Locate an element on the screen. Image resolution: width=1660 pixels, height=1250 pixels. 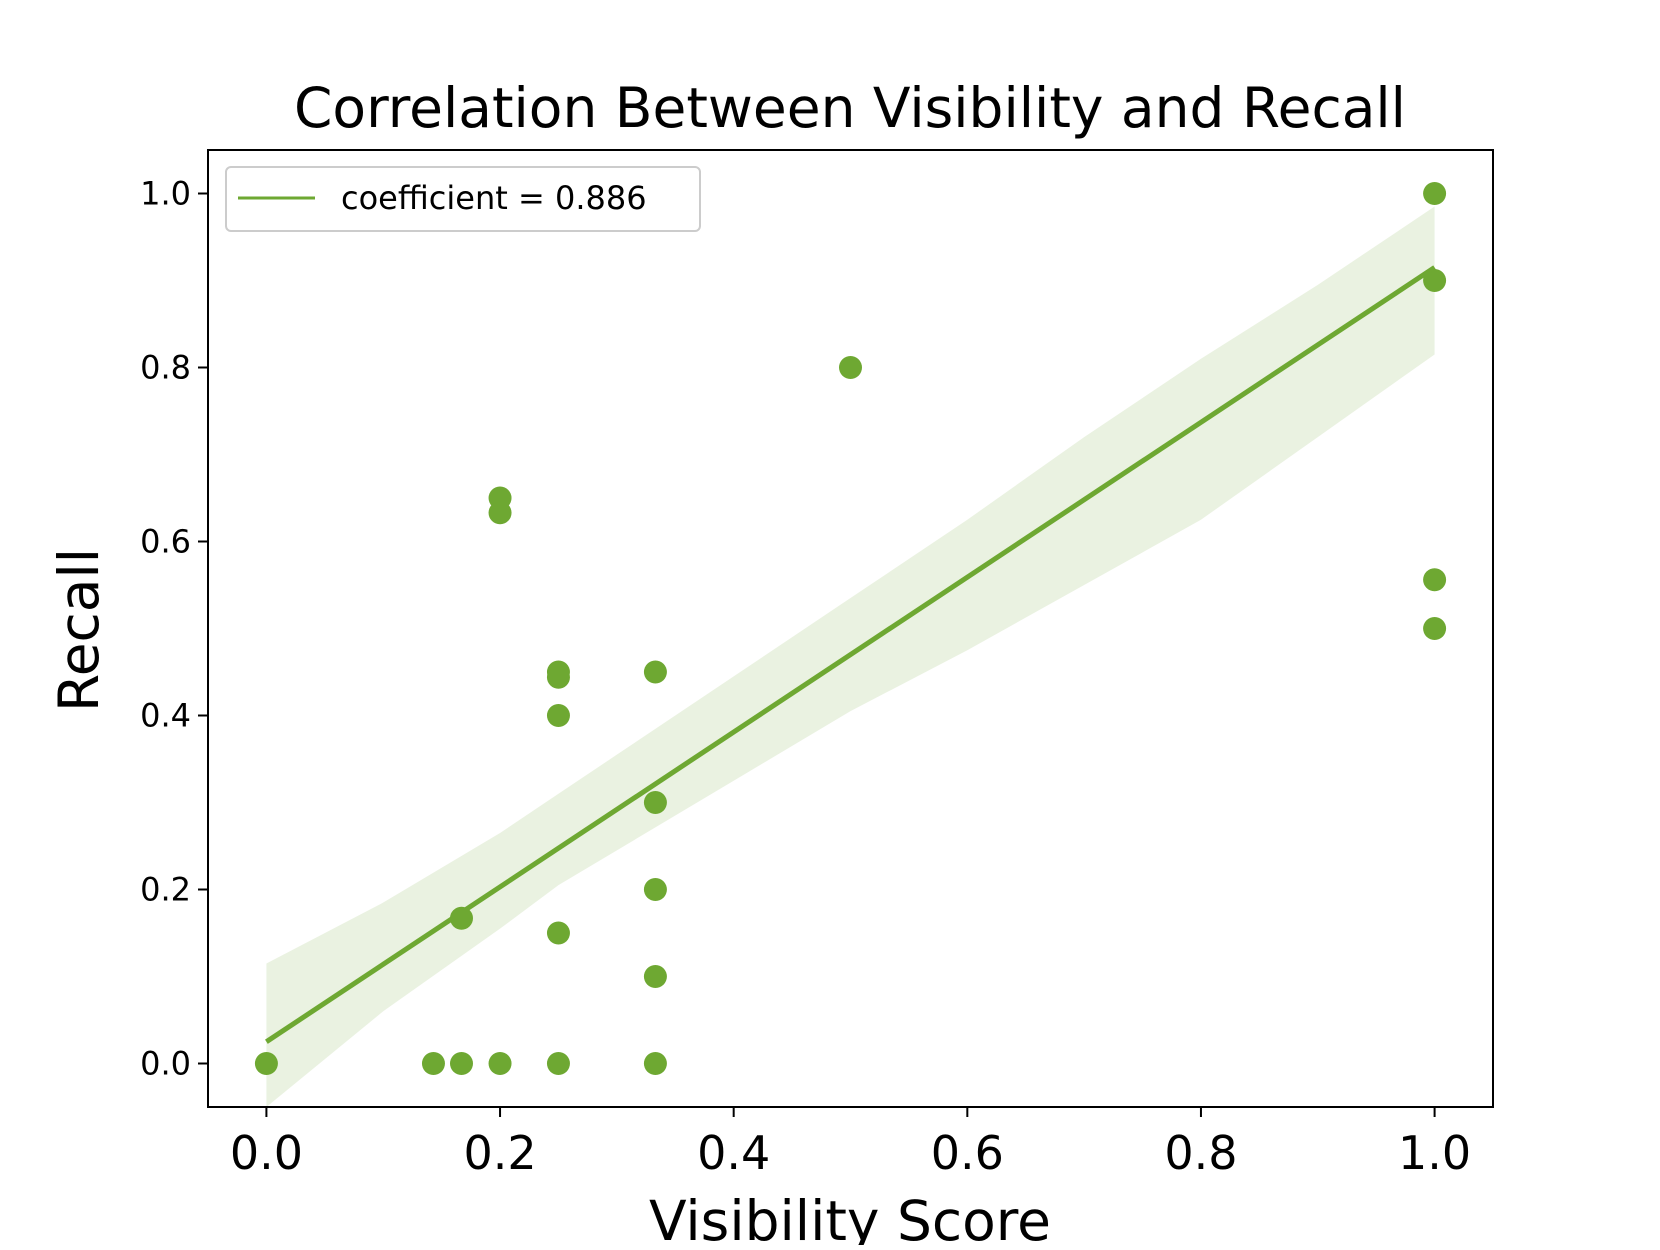
y-tick-label: 0.0 is located at coordinates (165, 1064).